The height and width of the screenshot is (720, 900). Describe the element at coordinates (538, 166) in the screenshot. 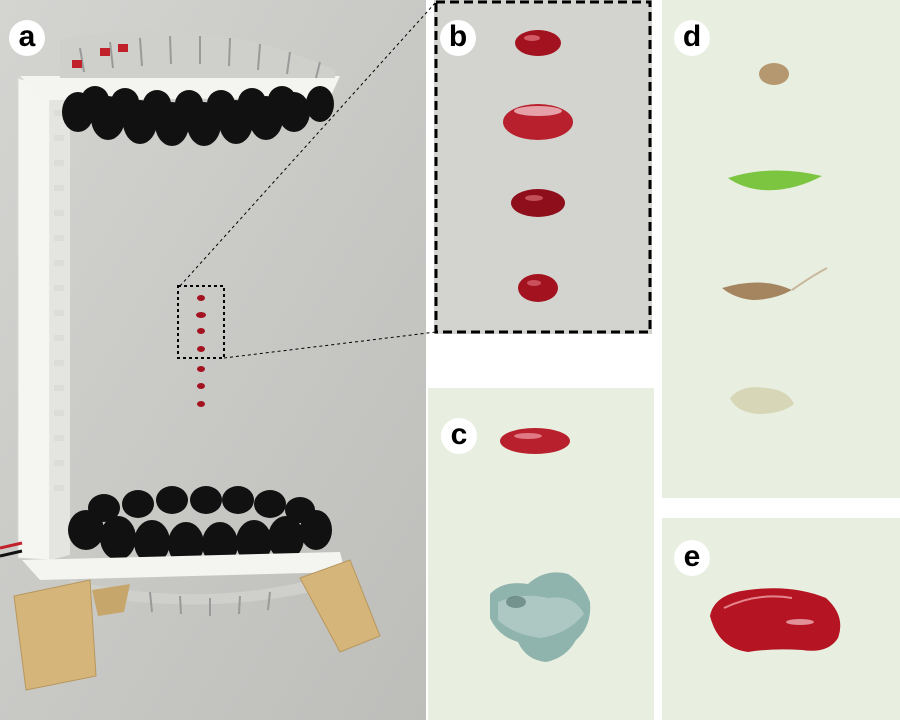

I see `zoomed-droplets` at that location.